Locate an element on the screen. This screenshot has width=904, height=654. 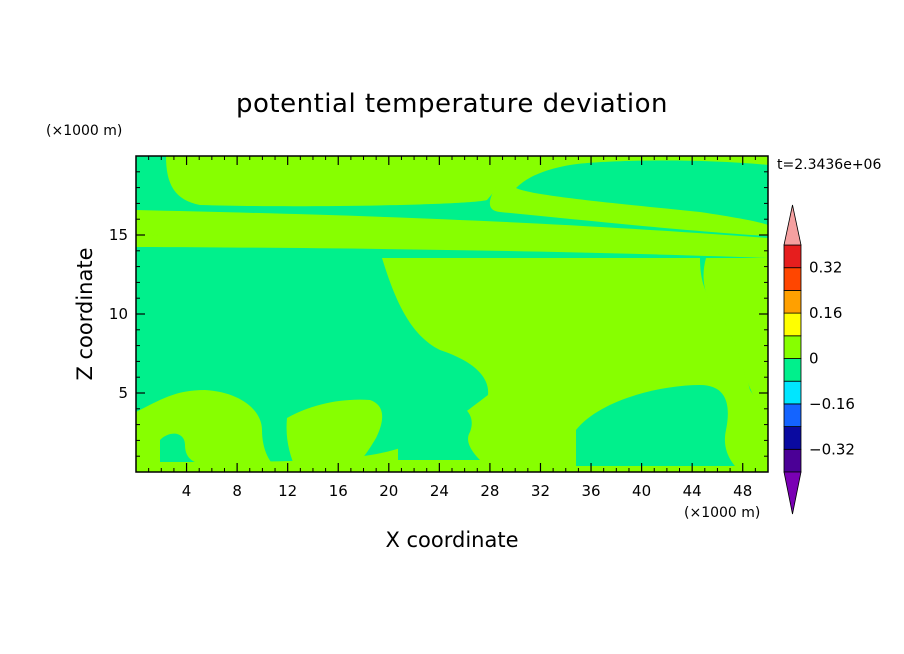
colorbar-label: −0.16 is located at coordinates (832, 404).